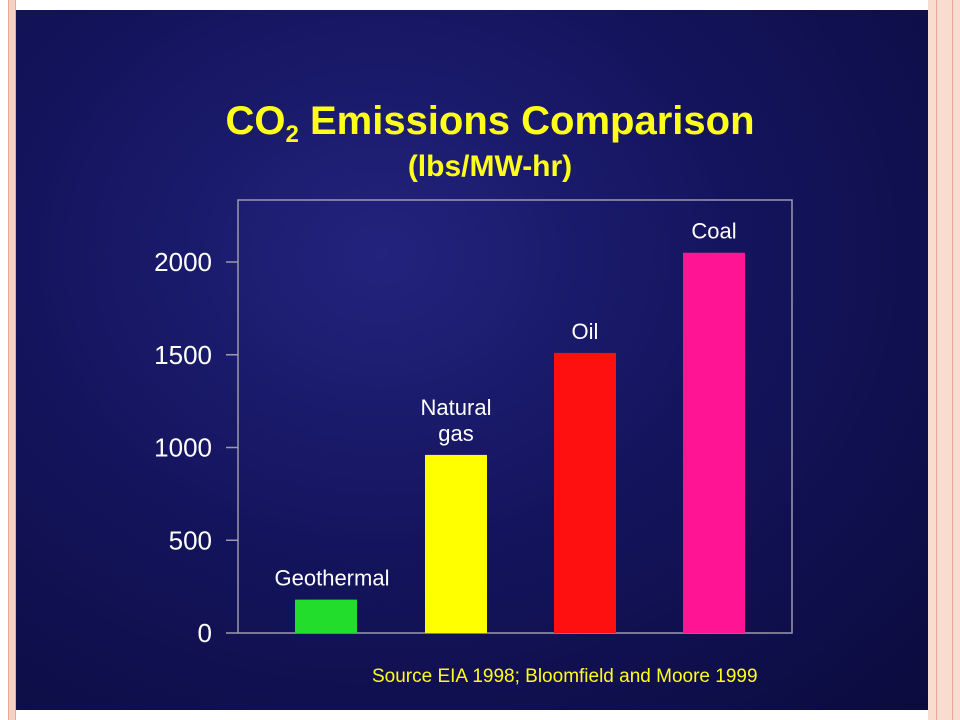  I want to click on bar-geothermal, so click(326, 616).